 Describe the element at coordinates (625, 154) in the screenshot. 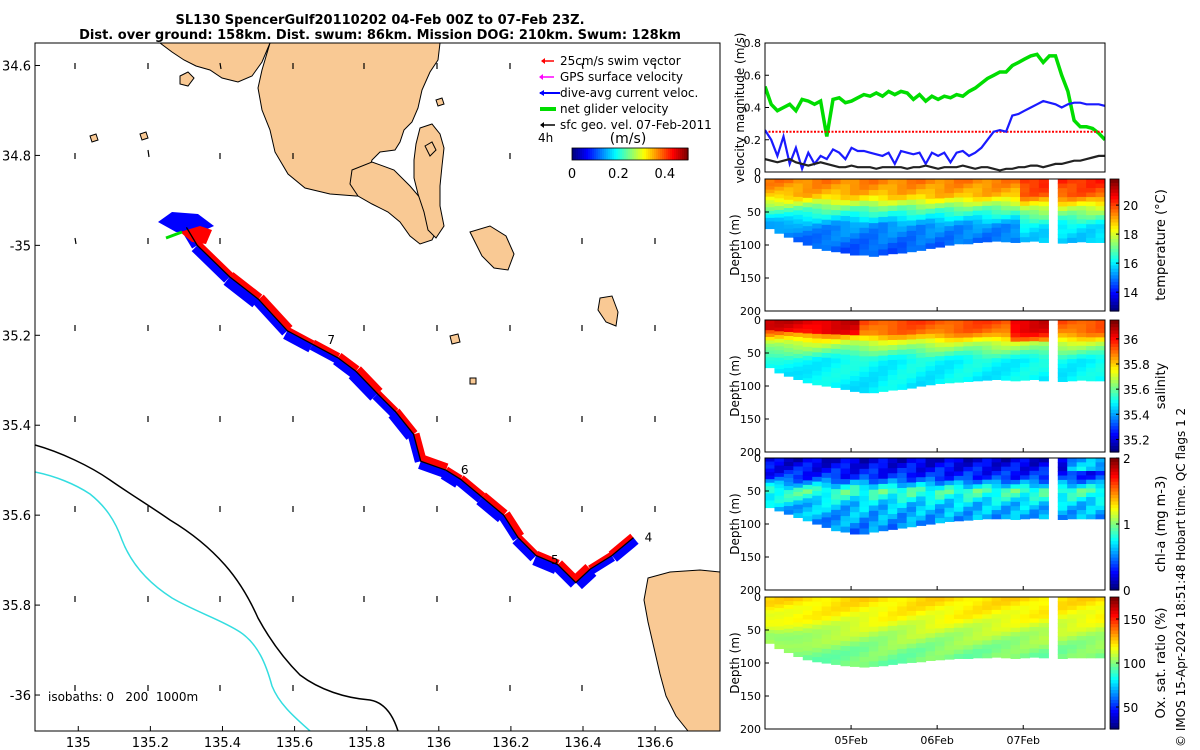

I see `colorbar-swatch` at that location.